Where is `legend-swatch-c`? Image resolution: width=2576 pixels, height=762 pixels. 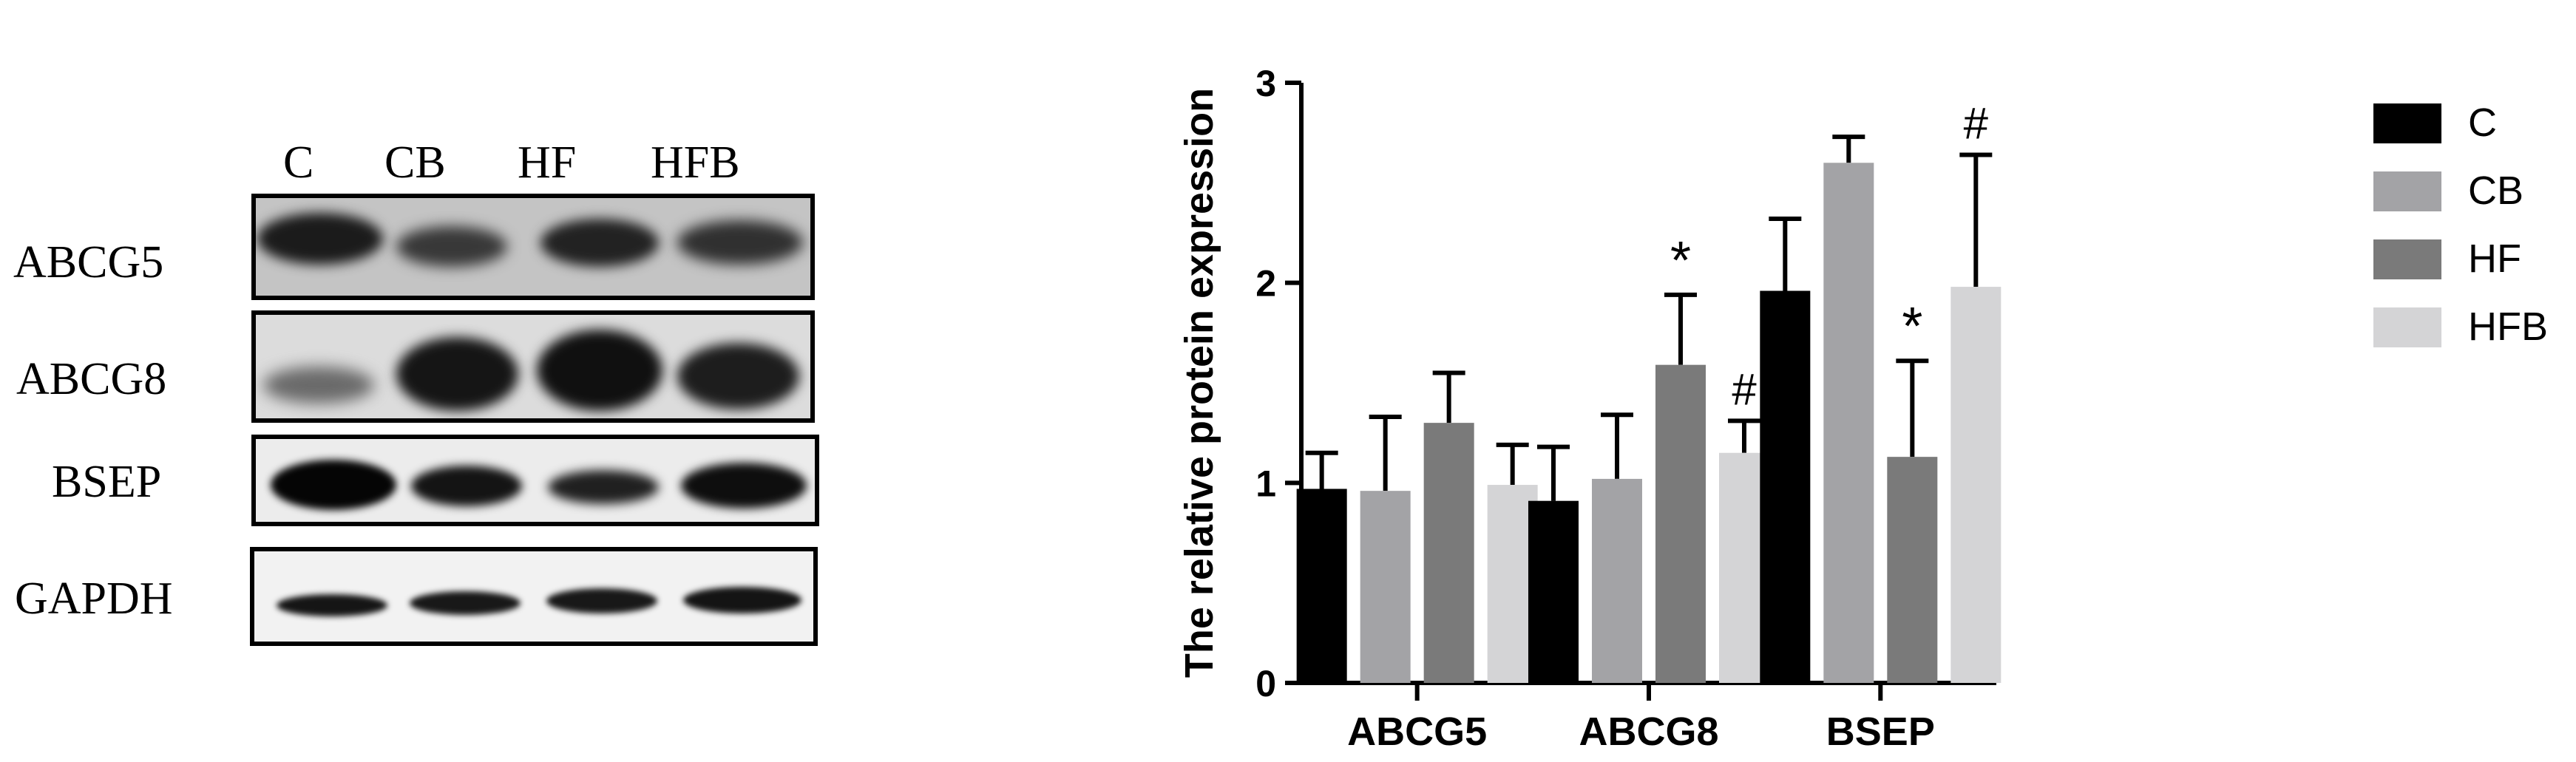
legend-swatch-c is located at coordinates (2407, 123).